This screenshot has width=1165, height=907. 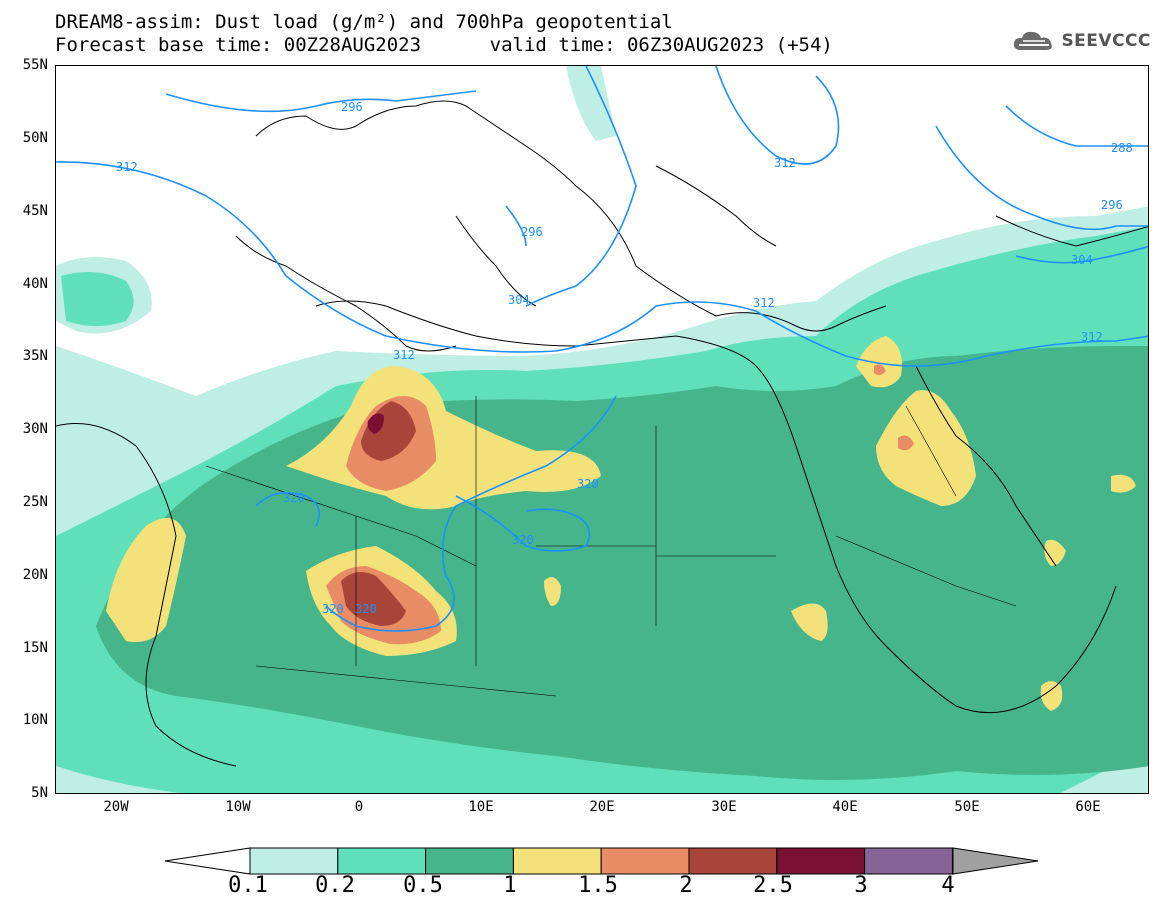 What do you see at coordinates (39, 793) in the screenshot?
I see `lat-label: 5N` at bounding box center [39, 793].